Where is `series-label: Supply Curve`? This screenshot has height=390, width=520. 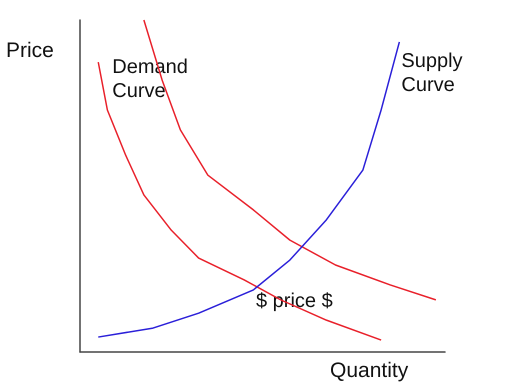
series-label: Supply Curve is located at coordinates (432, 73).